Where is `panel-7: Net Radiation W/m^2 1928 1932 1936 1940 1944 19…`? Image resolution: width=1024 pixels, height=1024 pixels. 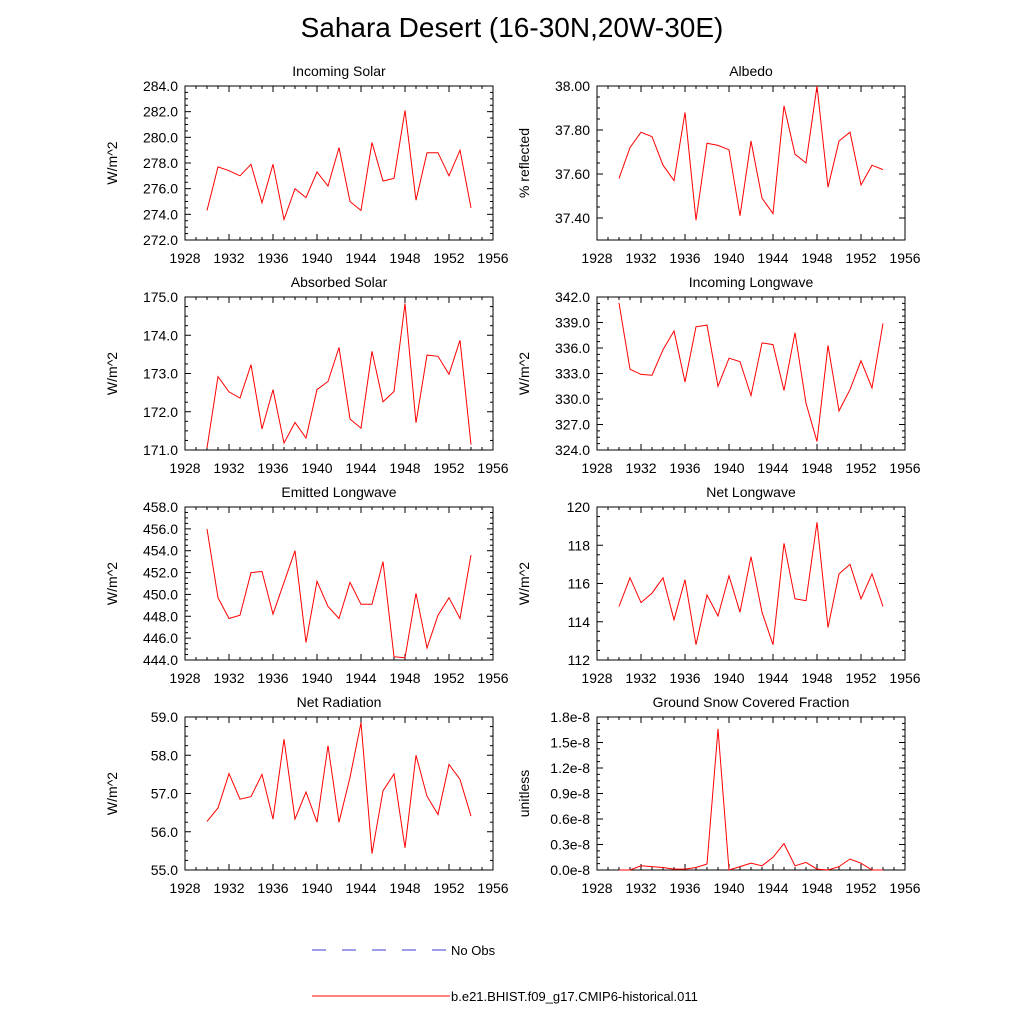
panel-7: Net Radiation W/m^2 1928 1932 1936 1940 1944 19… is located at coordinates (306, 795).